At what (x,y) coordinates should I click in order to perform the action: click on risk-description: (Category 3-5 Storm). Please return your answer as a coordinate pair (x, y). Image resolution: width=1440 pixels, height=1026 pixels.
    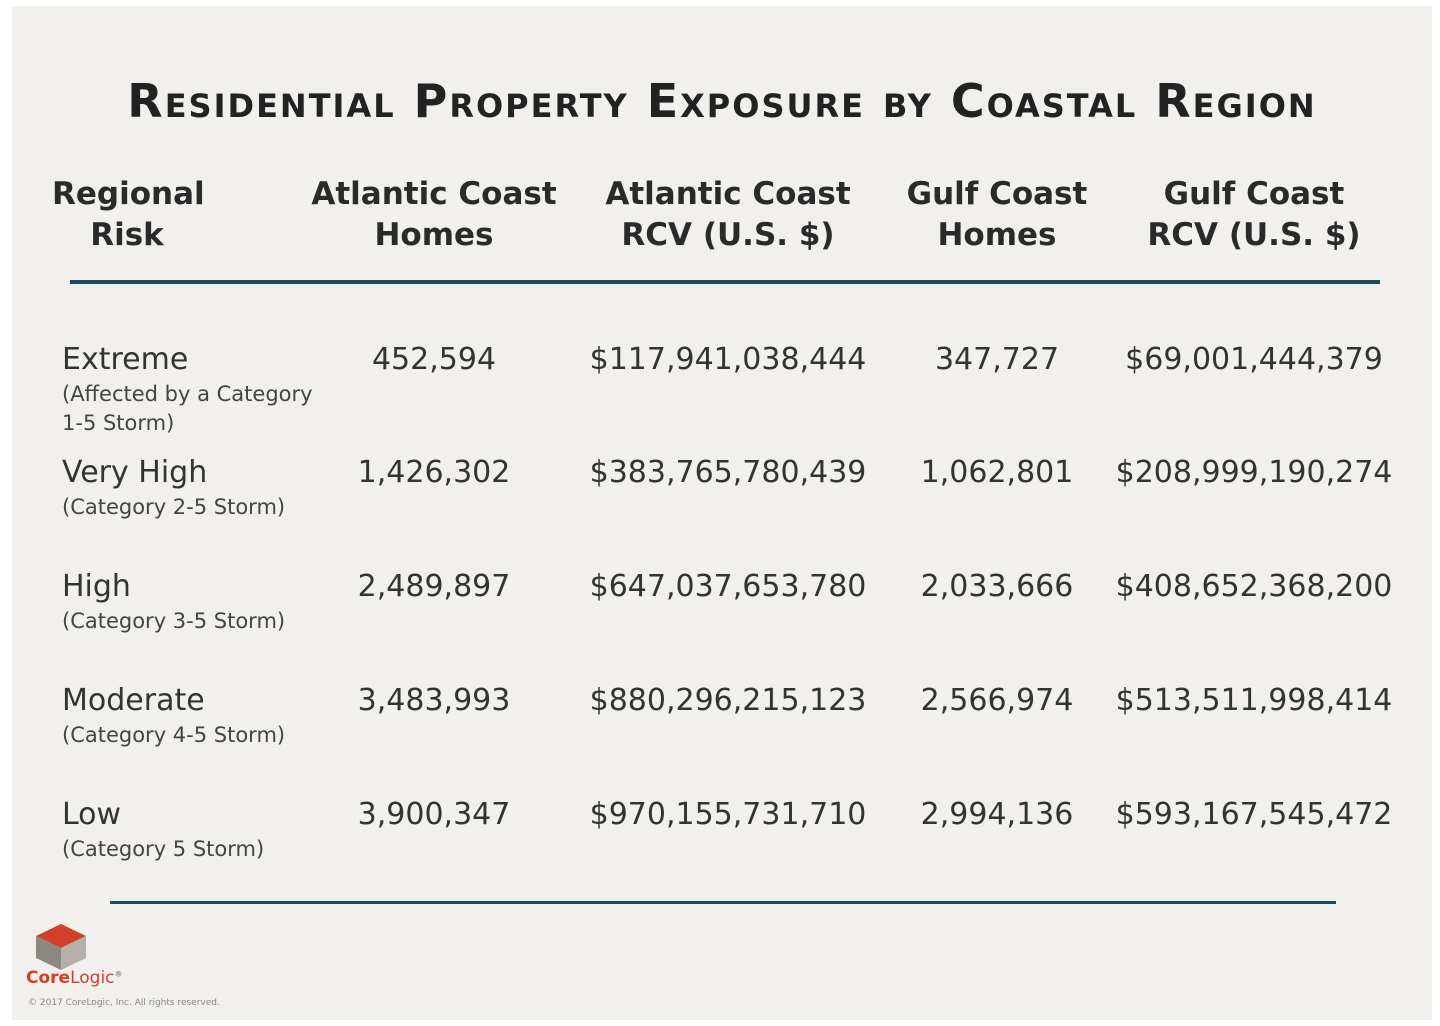
    Looking at the image, I should click on (174, 621).